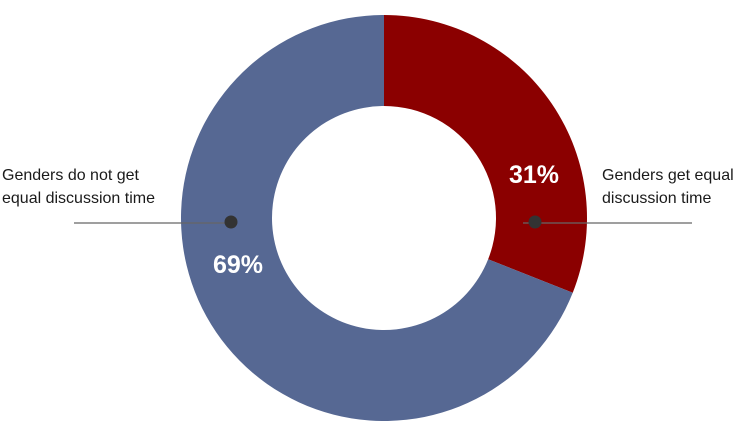 This screenshot has height=445, width=755. What do you see at coordinates (534, 175) in the screenshot?
I see `value-label-equal: 31%` at bounding box center [534, 175].